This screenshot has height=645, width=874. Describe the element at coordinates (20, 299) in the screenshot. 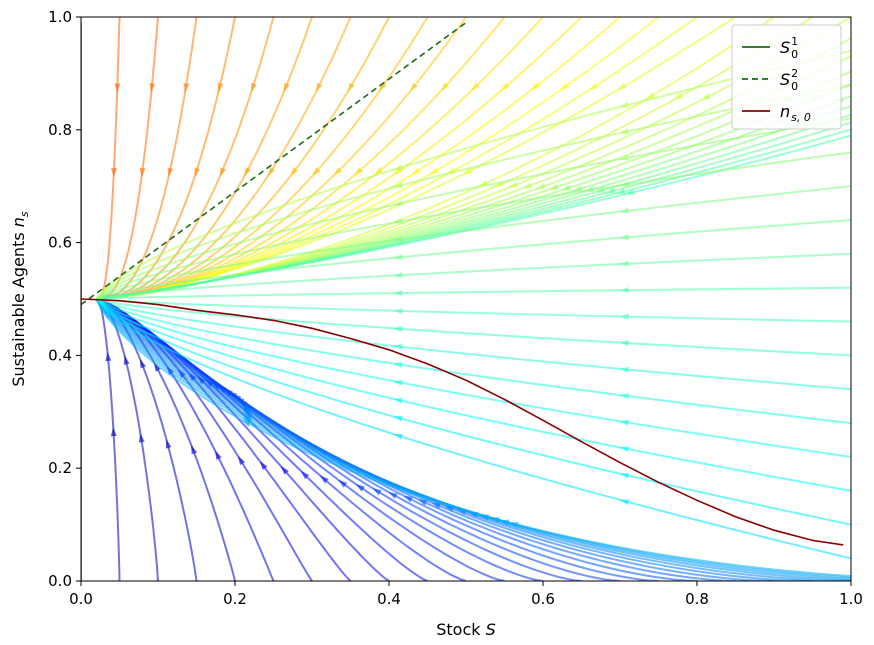

I see `y-axis-label: Sustainable Agents ns` at that location.